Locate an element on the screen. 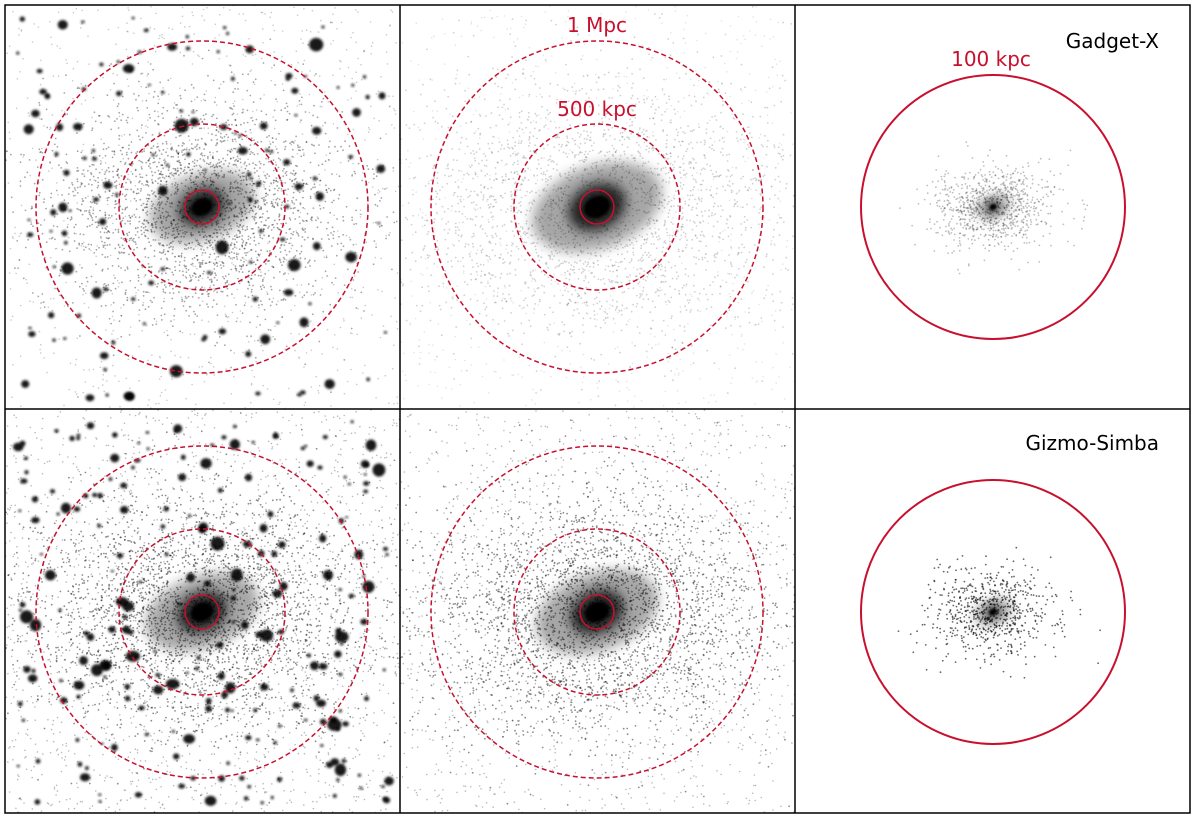 This screenshot has height=826, width=1200. label-1mpc: 1 Mpc is located at coordinates (597, 25).